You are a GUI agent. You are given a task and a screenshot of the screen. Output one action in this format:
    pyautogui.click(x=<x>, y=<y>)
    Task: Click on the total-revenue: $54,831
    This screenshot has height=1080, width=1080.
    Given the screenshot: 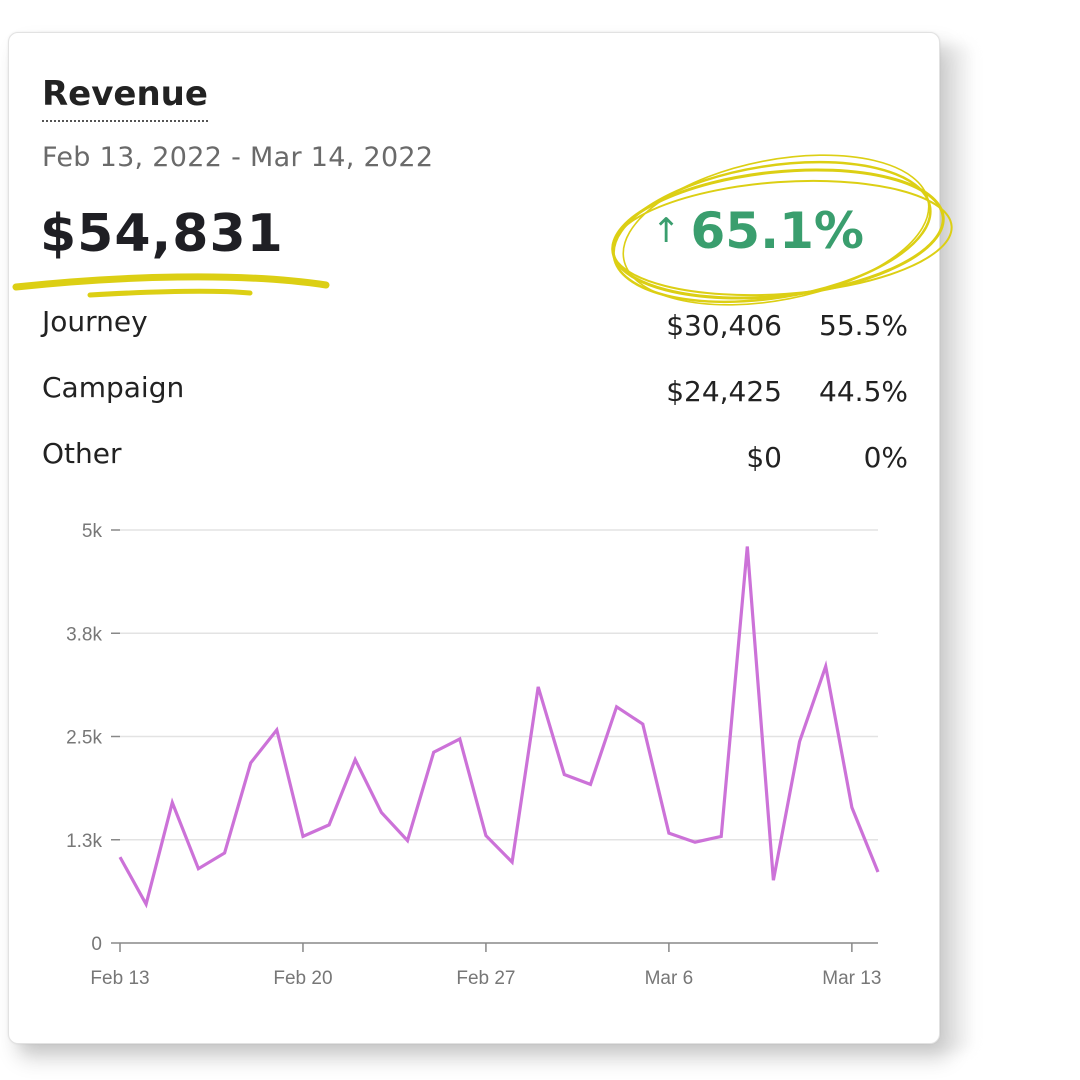 What is the action you would take?
    pyautogui.click(x=162, y=234)
    